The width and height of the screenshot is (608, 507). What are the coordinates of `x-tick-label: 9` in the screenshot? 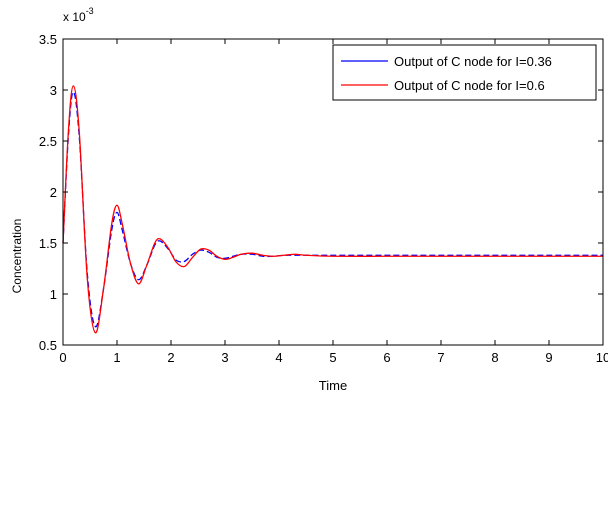 It's located at (548, 357).